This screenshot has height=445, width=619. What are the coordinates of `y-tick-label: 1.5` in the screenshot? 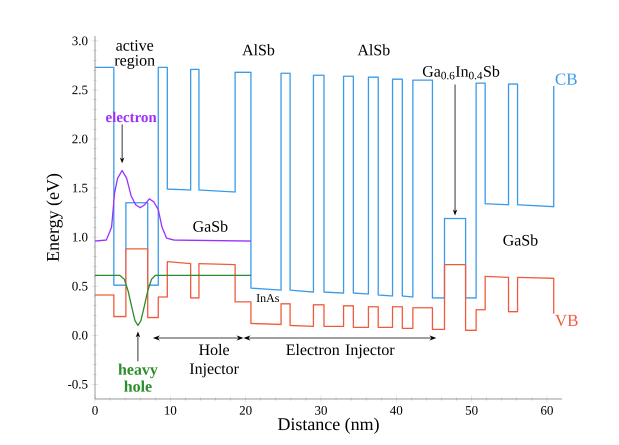 It's located at (80, 188).